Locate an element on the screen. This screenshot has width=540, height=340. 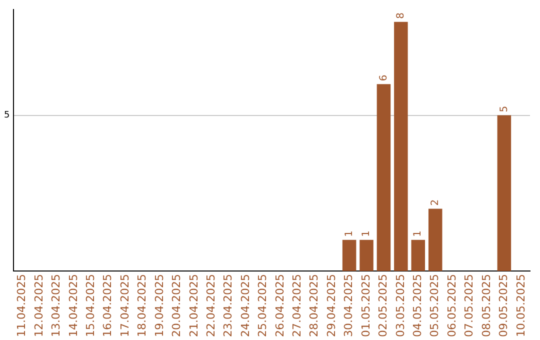
data-label: 8 is located at coordinates (401, 15).